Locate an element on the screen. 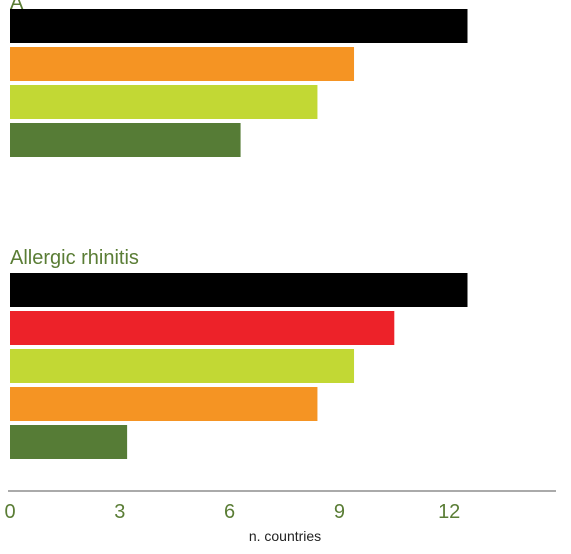 The width and height of the screenshot is (571, 554). x-tick-label-6: 6 is located at coordinates (229, 512).